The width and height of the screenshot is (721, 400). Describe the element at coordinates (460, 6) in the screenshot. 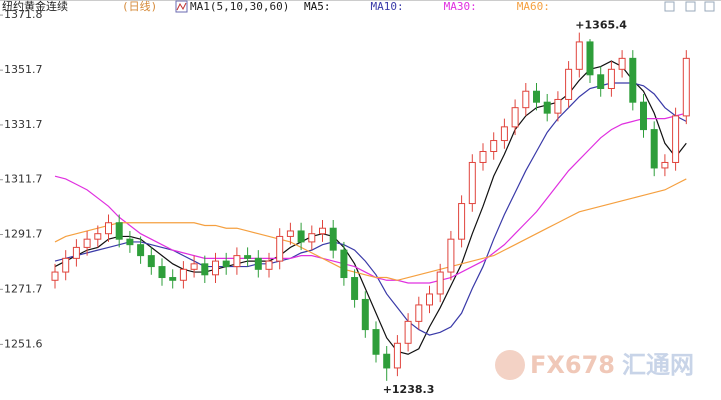

I see `legend-entry: MA30:` at that location.